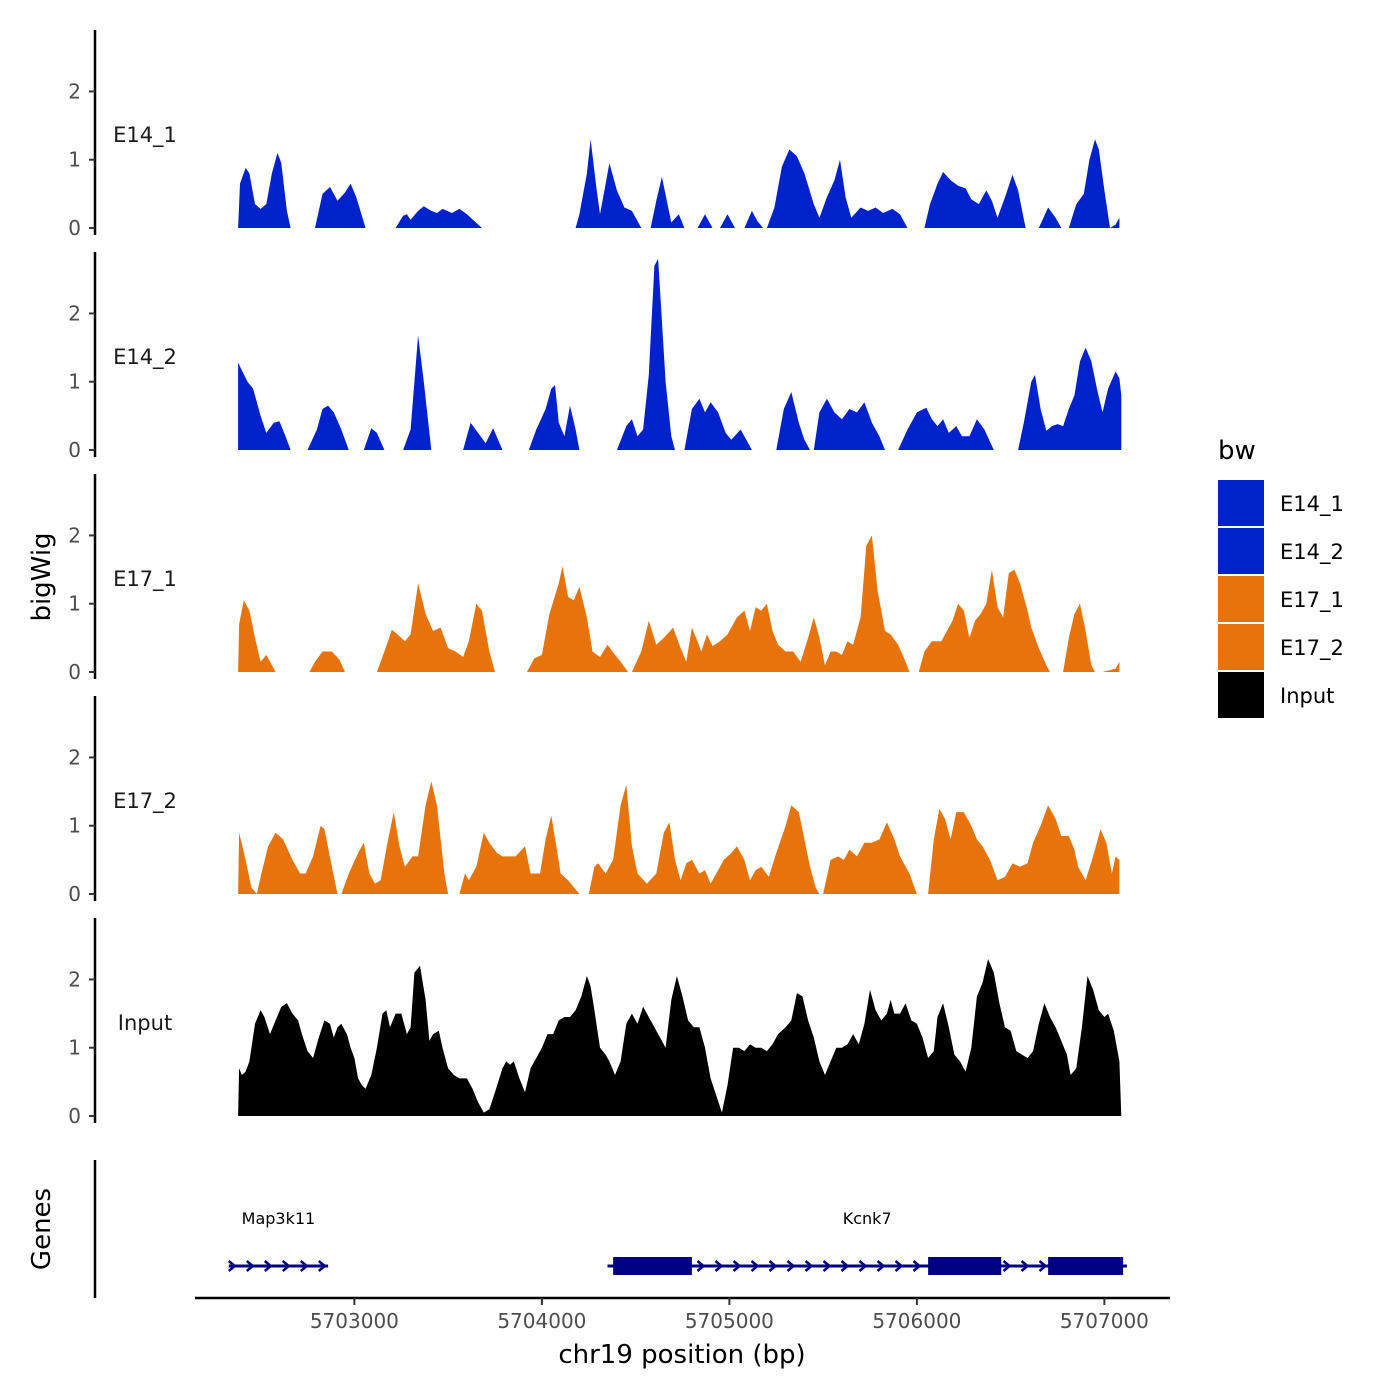 The image size is (1400, 1400). Describe the element at coordinates (74, 604) in the screenshot. I see `y-tick-label-e17-1-1: 1` at that location.